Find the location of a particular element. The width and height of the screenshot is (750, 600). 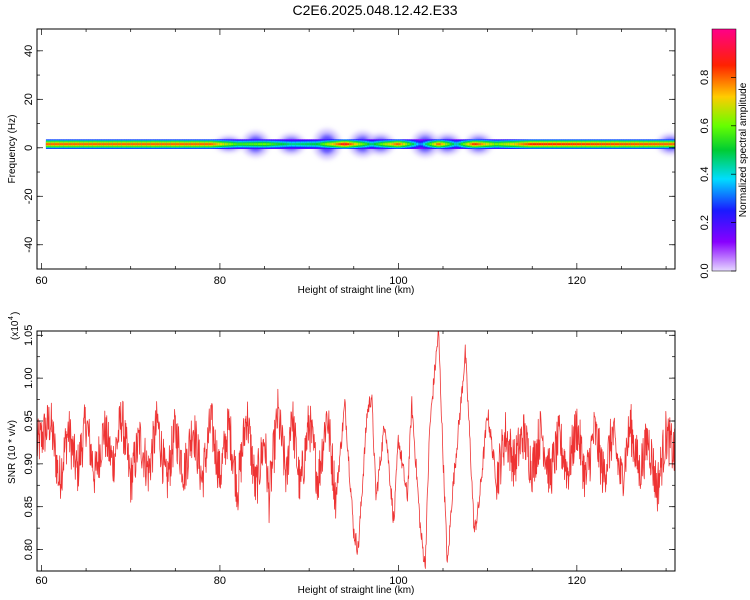

y-tick-label: -40 is located at coordinates (29, 245).